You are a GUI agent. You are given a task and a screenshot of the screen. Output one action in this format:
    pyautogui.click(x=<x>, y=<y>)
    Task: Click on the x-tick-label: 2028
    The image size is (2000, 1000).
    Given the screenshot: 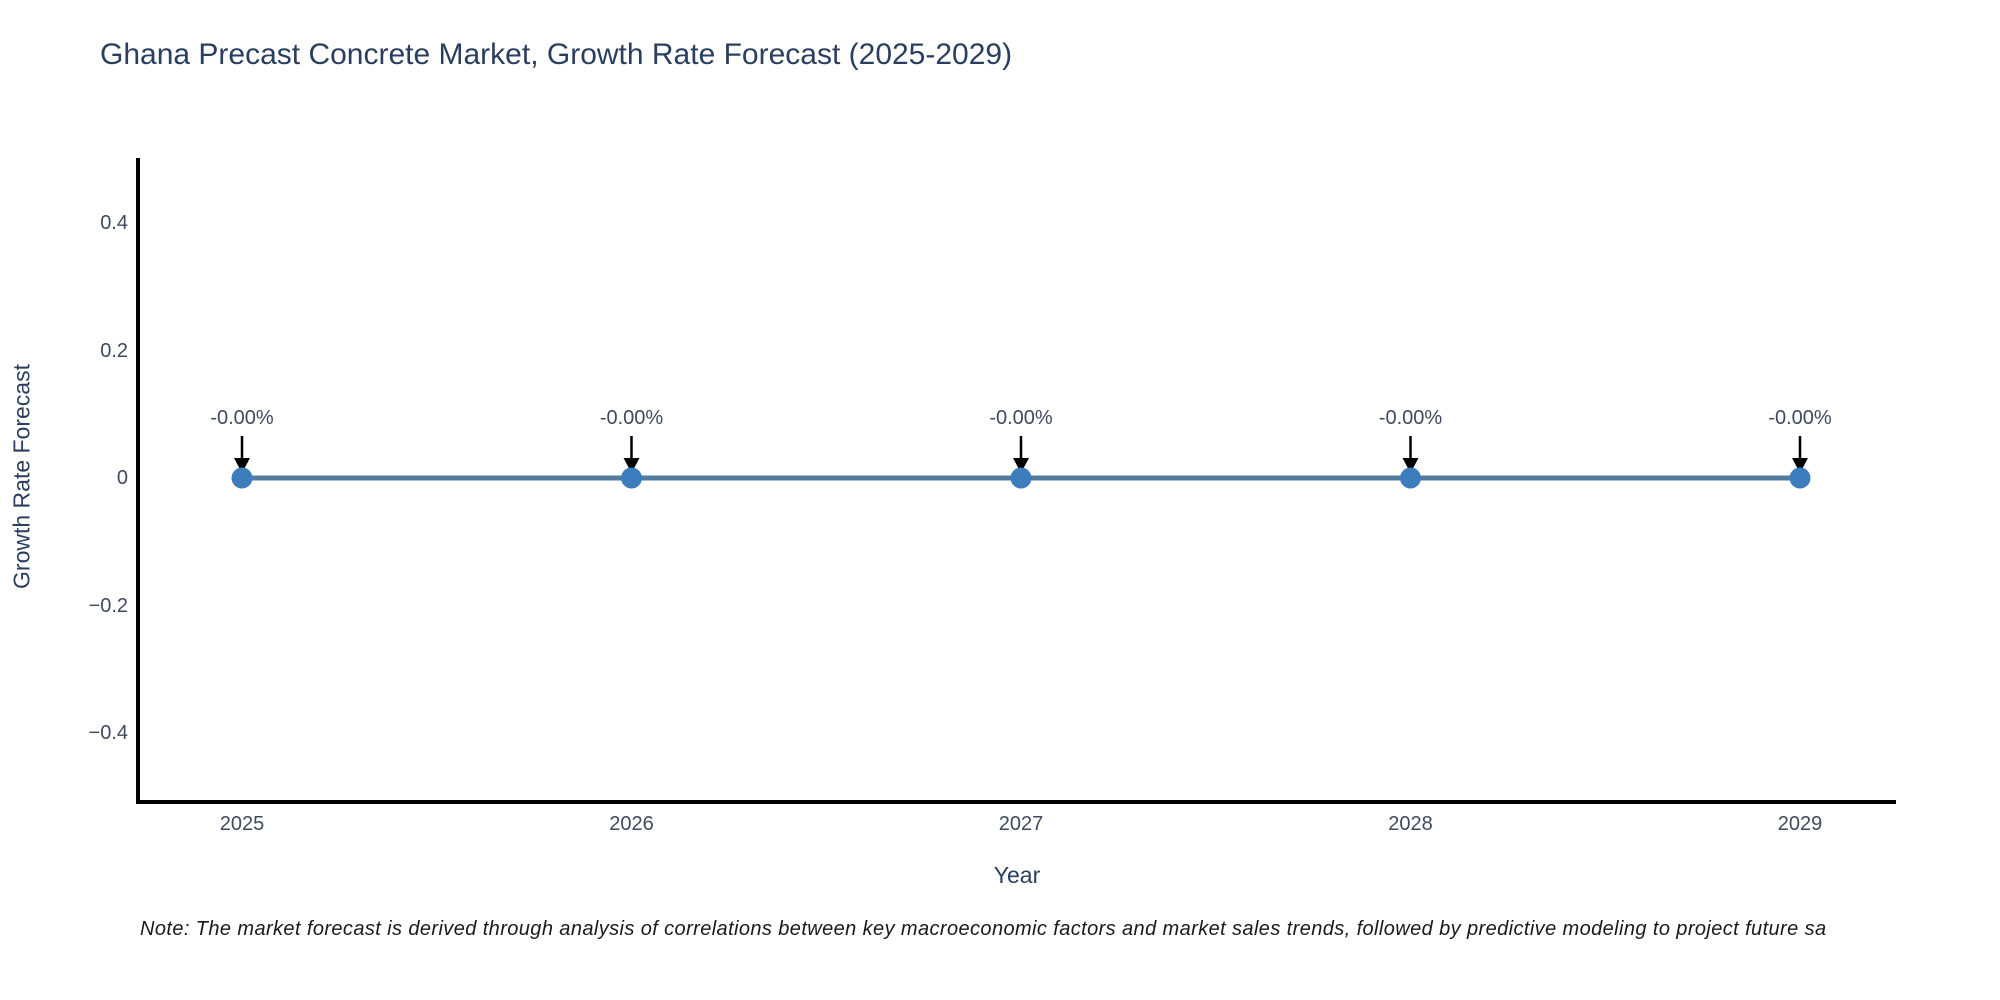 What is the action you would take?
    pyautogui.click(x=1410, y=824)
    